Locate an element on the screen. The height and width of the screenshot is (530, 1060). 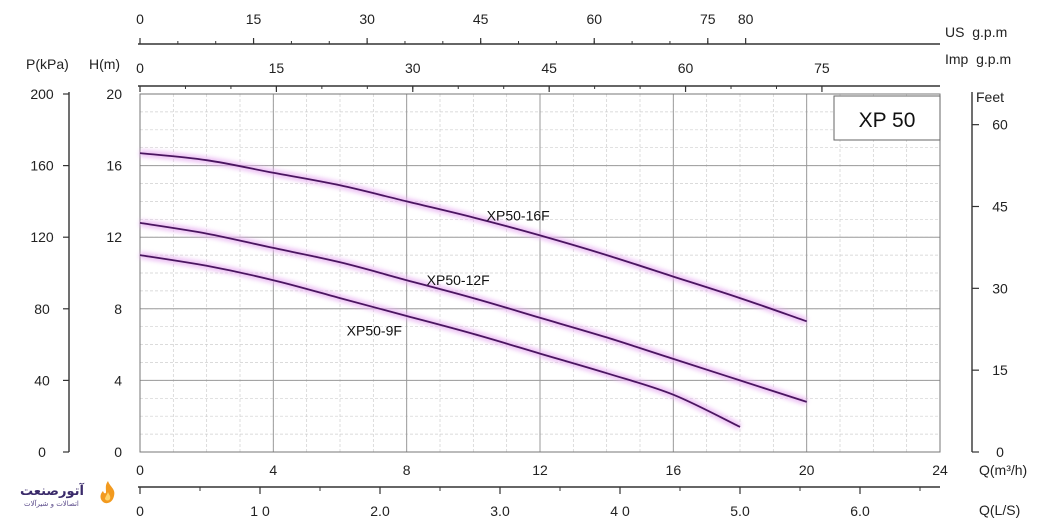
feet-tick-label: 45 is located at coordinates (1000, 206).